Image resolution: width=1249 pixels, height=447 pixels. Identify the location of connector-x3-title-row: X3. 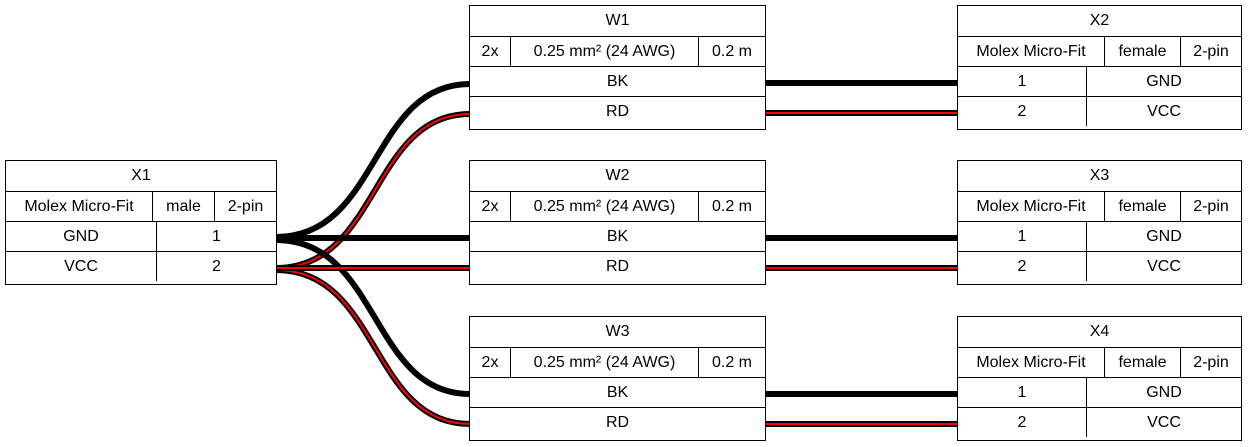
(1099, 176).